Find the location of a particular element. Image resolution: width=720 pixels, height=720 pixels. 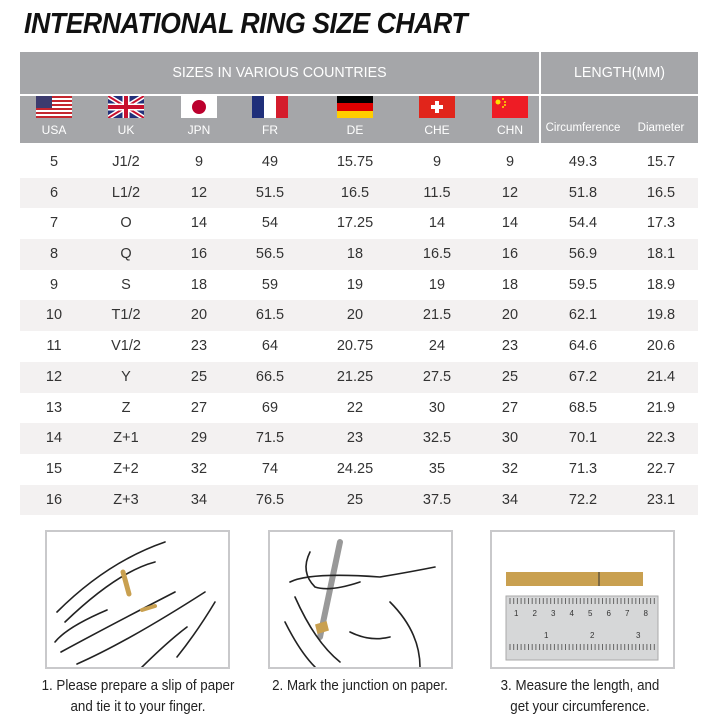

usa-flag-icon is located at coordinates (54, 107).